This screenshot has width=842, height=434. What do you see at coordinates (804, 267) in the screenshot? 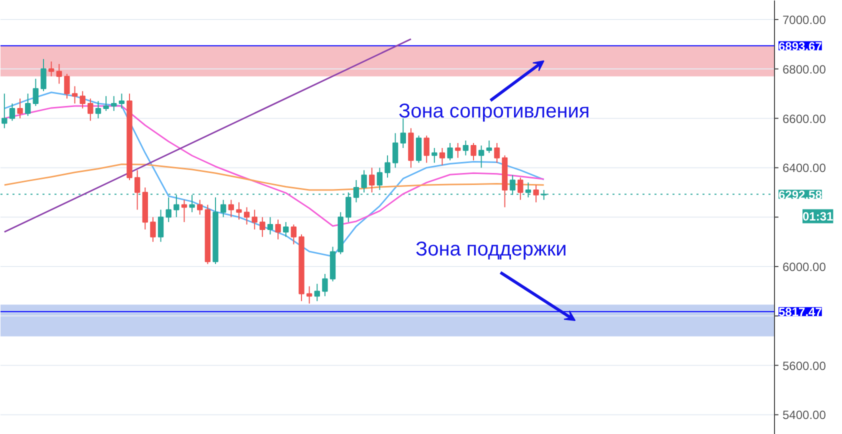
I see `y-tick-label: 6000.00` at bounding box center [804, 267].